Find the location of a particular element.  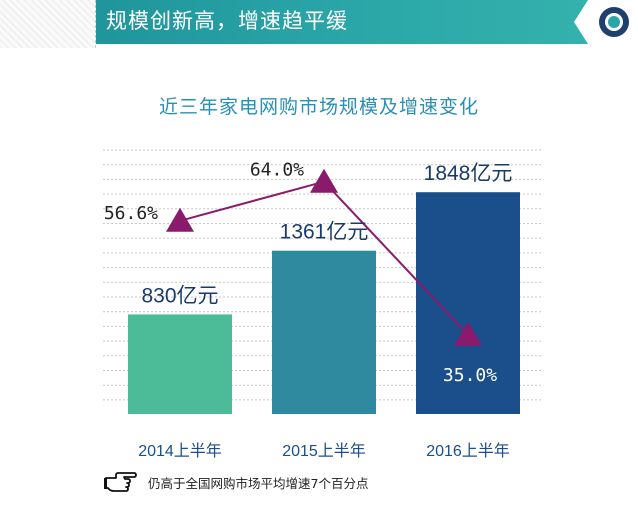

x-tick-label: 2016上半年 is located at coordinates (468, 451).